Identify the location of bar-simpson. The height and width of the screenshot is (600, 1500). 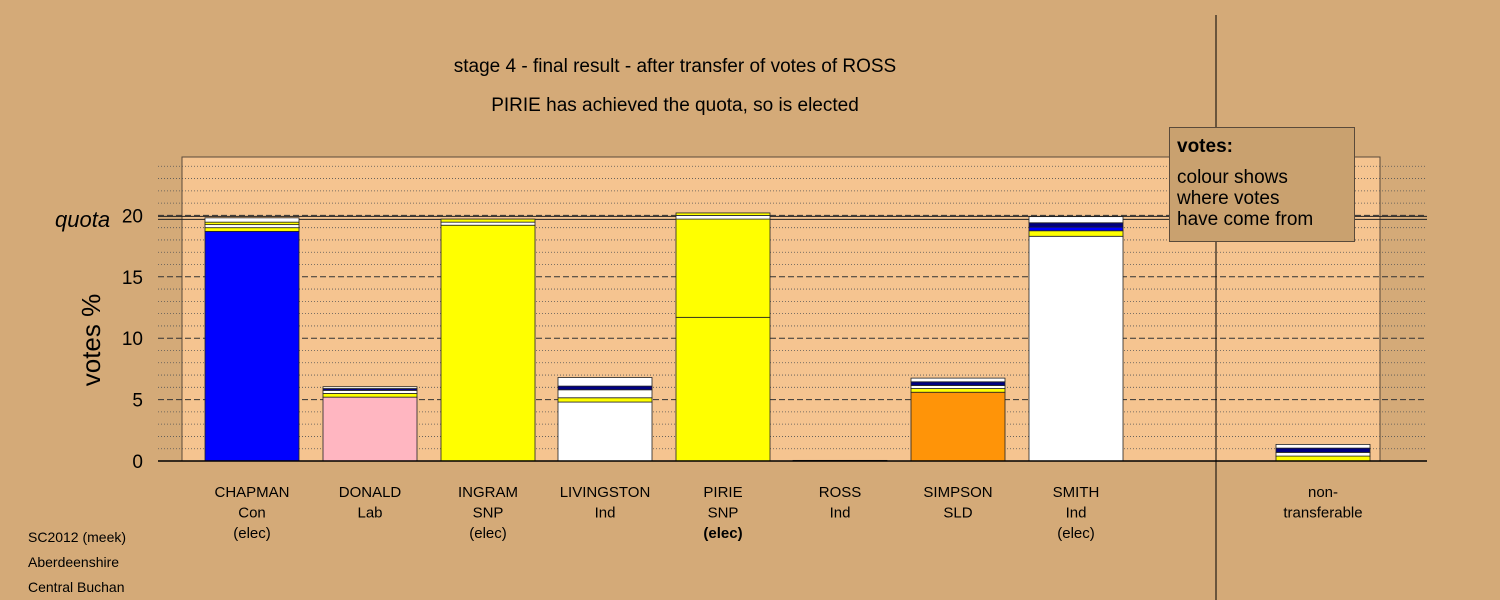
(958, 419).